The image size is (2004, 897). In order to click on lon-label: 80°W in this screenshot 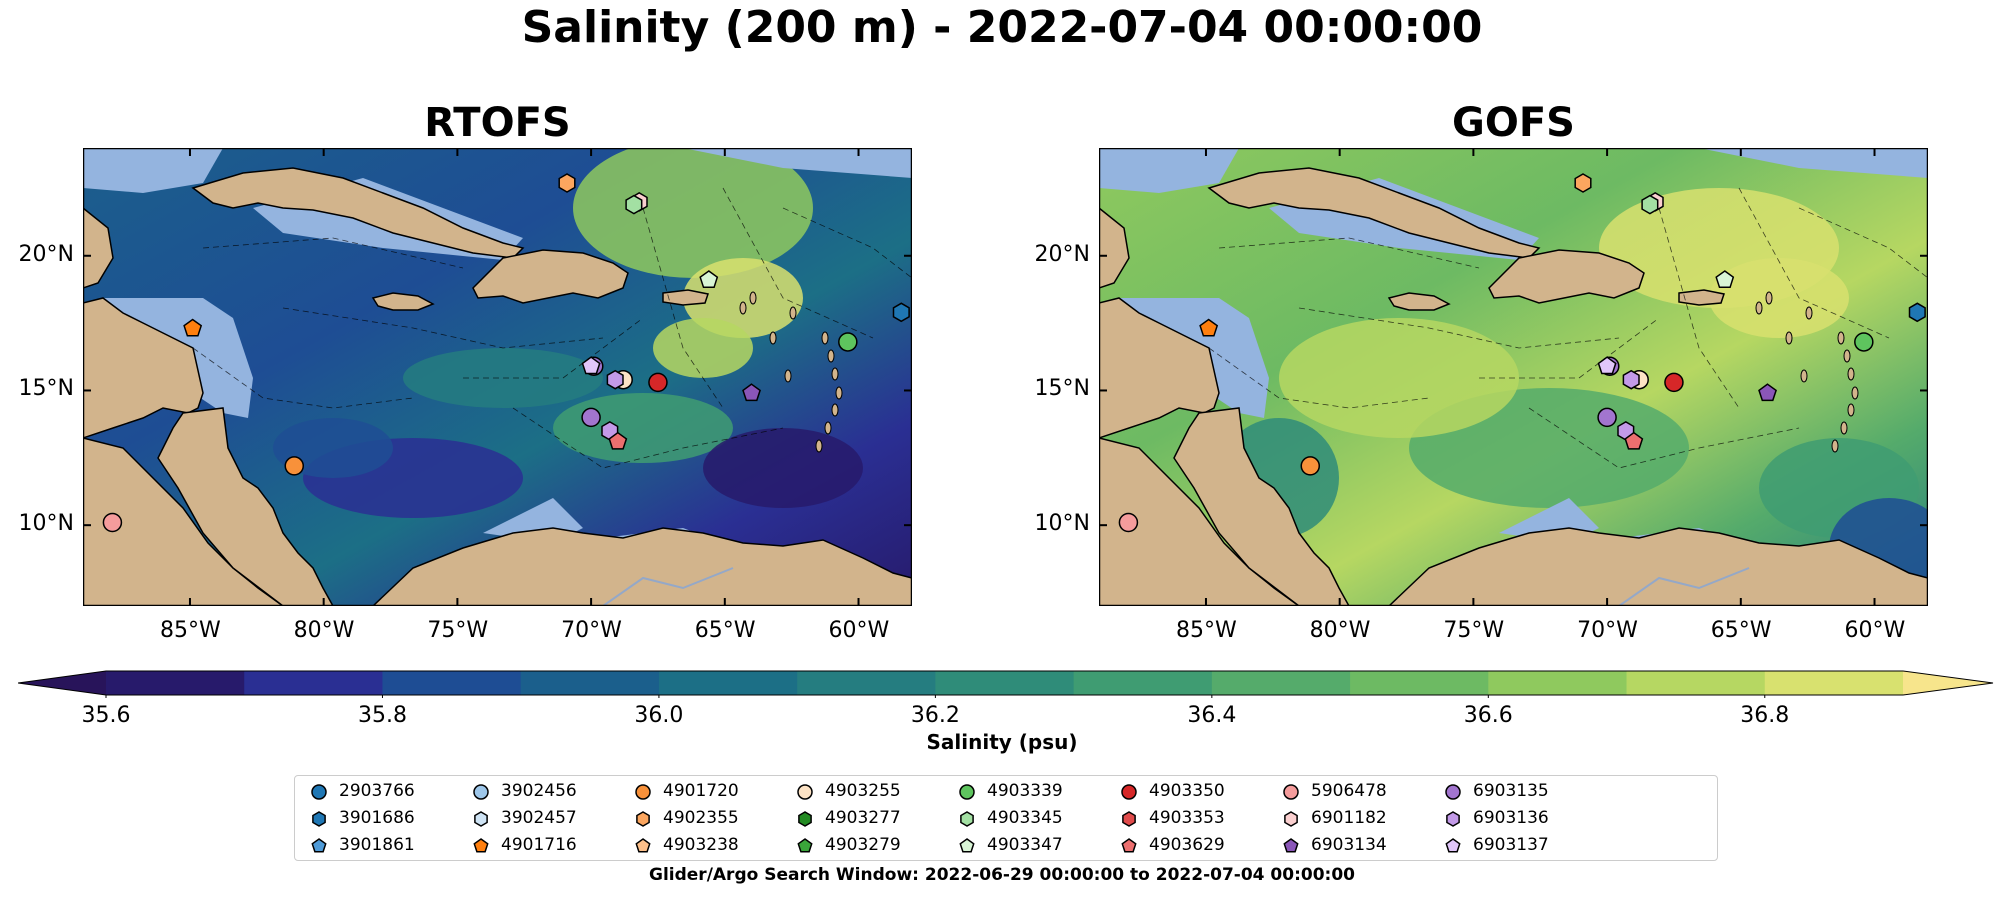, I will do `click(1340, 630)`.